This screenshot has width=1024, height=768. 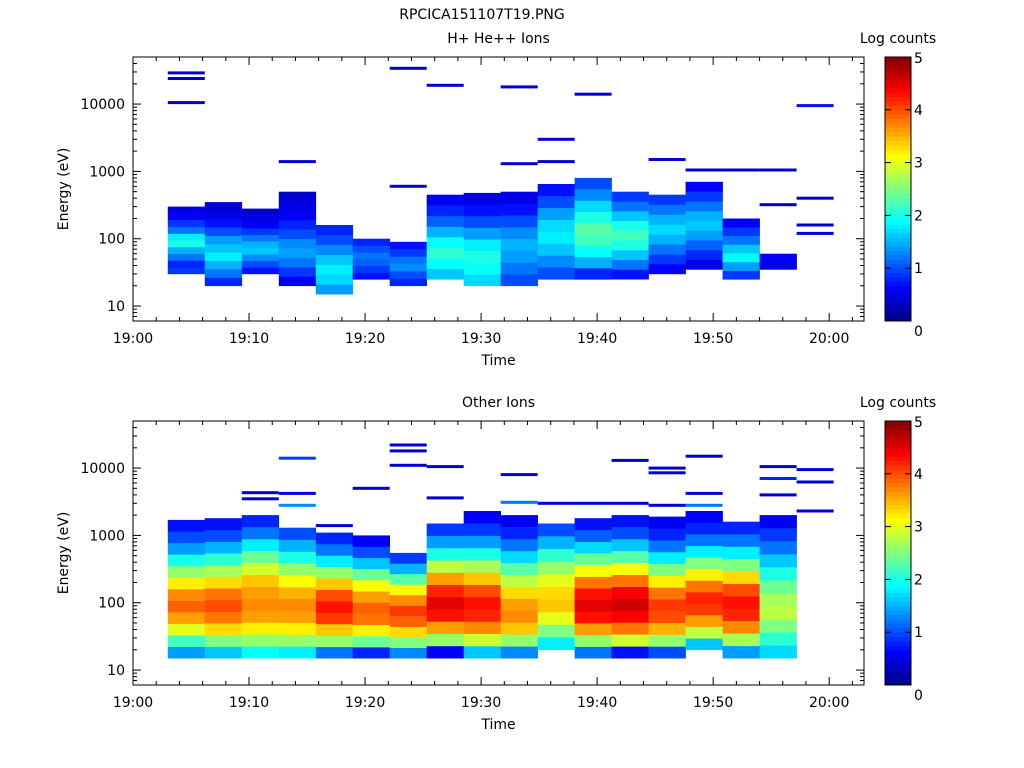 I want to click on y-tick-label: 10000, so click(x=102, y=105).